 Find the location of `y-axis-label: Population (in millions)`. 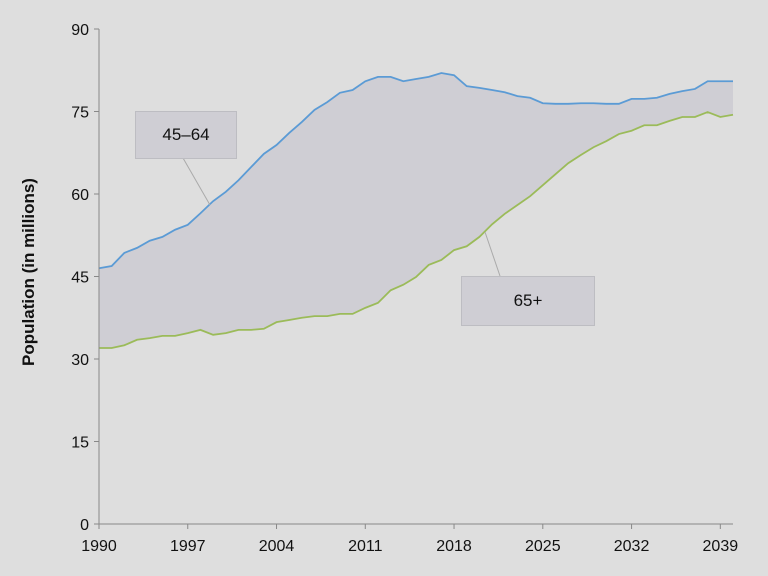

y-axis-label: Population (in millions) is located at coordinates (28, 272).